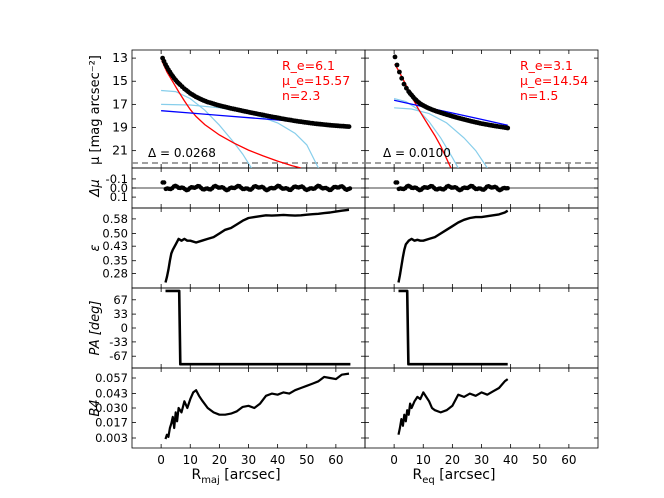 The height and width of the screenshot is (498, 664). I want to click on left-param-mue: μ_e=15.57, so click(316, 80).